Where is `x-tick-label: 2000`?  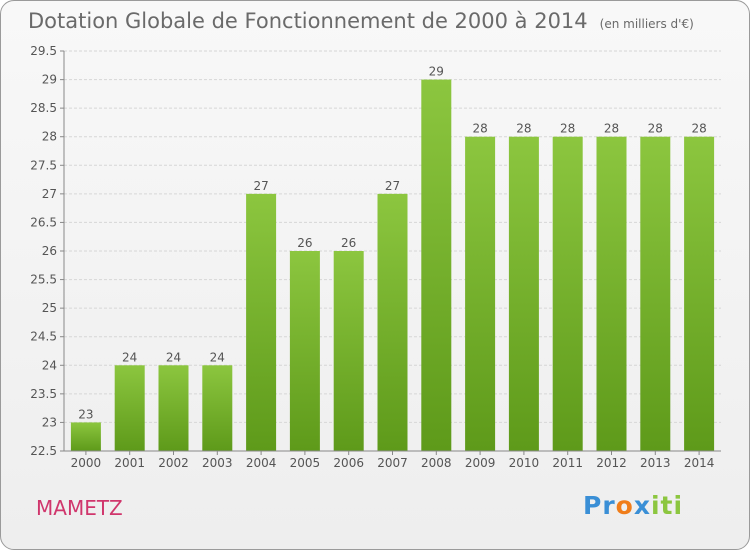 x-tick-label: 2000 is located at coordinates (86, 463).